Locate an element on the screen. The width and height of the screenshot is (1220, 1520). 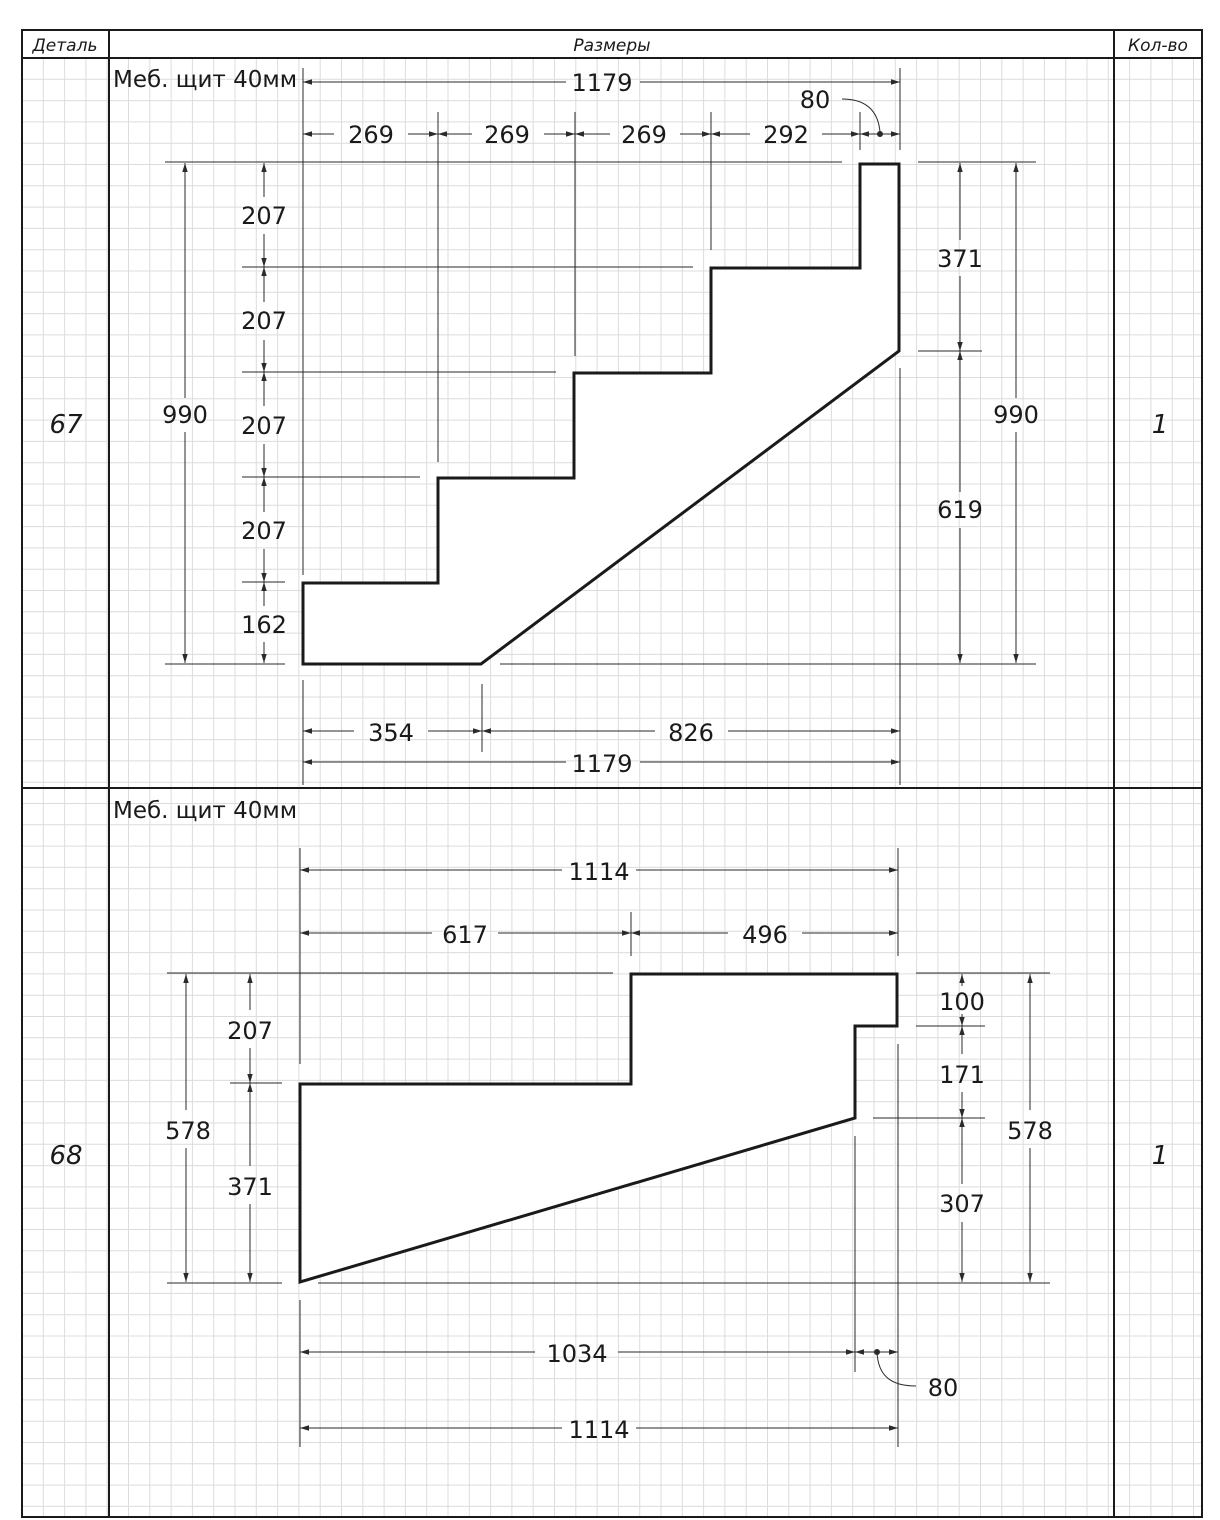
header-quantity: Кол-во is located at coordinates (1158, 46).